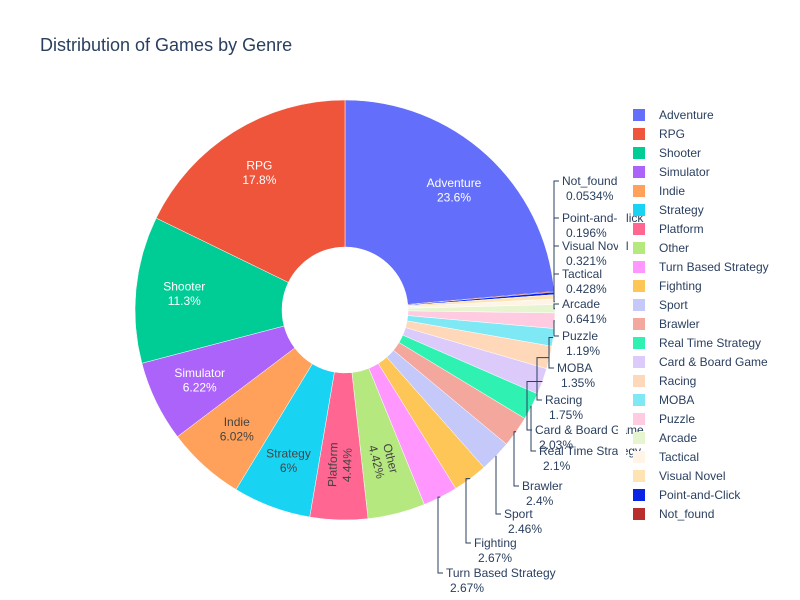  Describe the element at coordinates (495, 550) in the screenshot. I see `slice-label-fighting: Fighting 2.67%` at that location.